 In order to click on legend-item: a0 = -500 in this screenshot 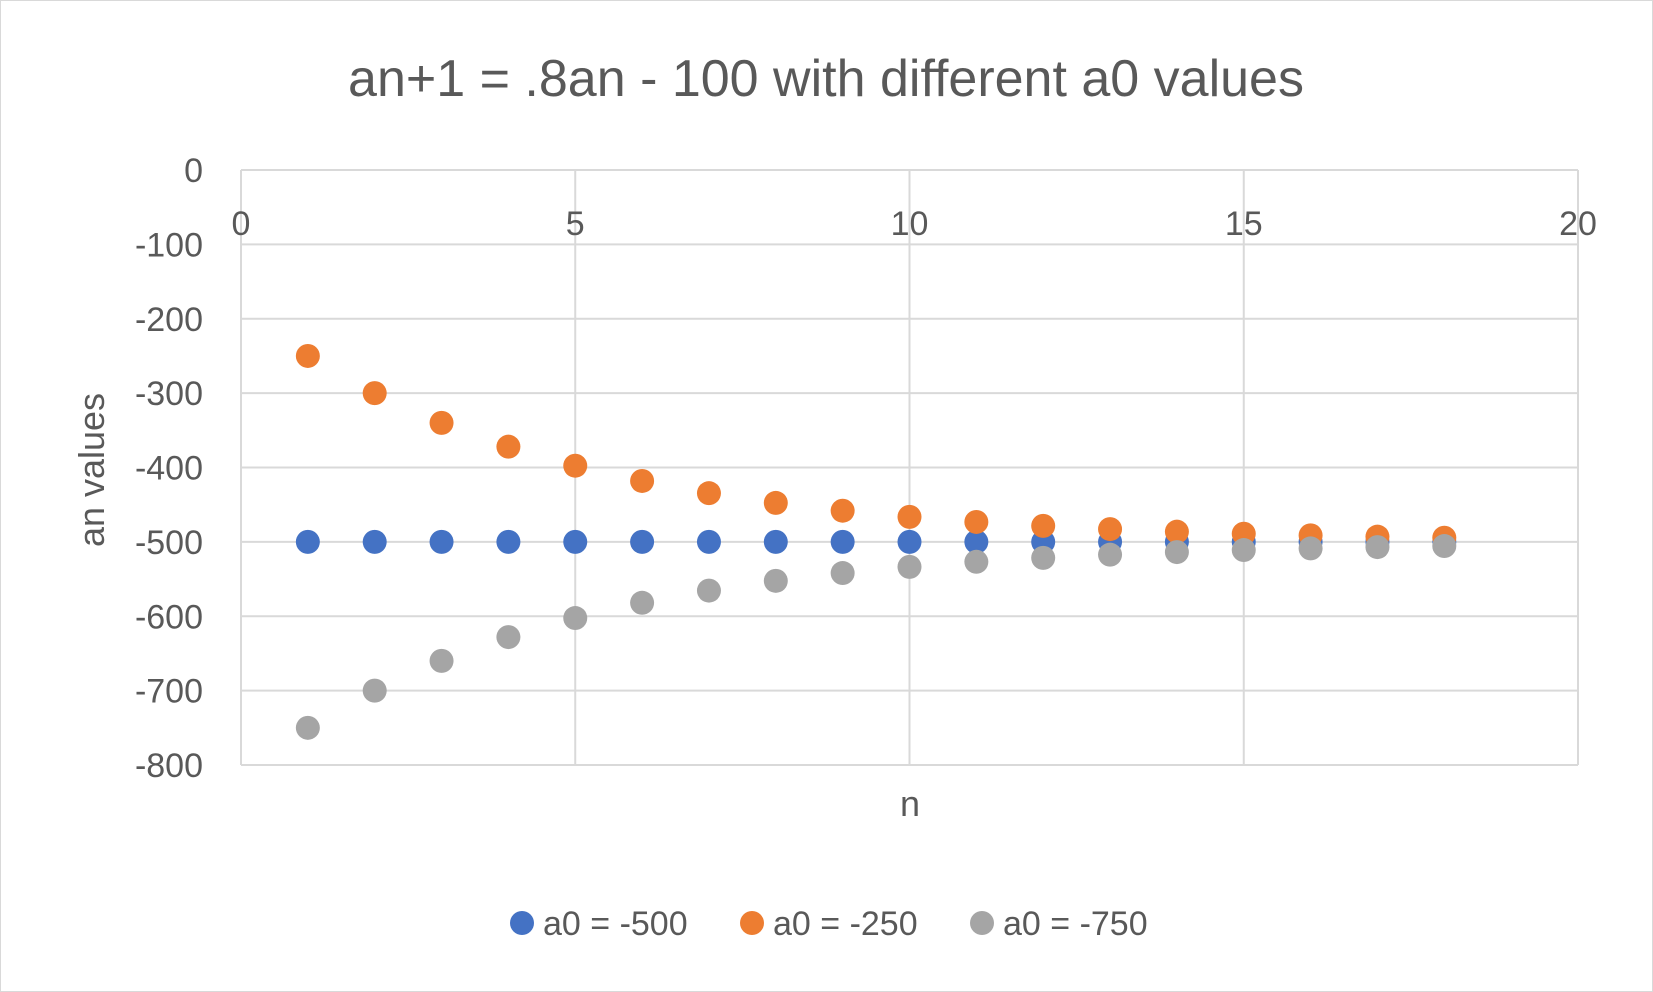, I will do `click(599, 924)`.